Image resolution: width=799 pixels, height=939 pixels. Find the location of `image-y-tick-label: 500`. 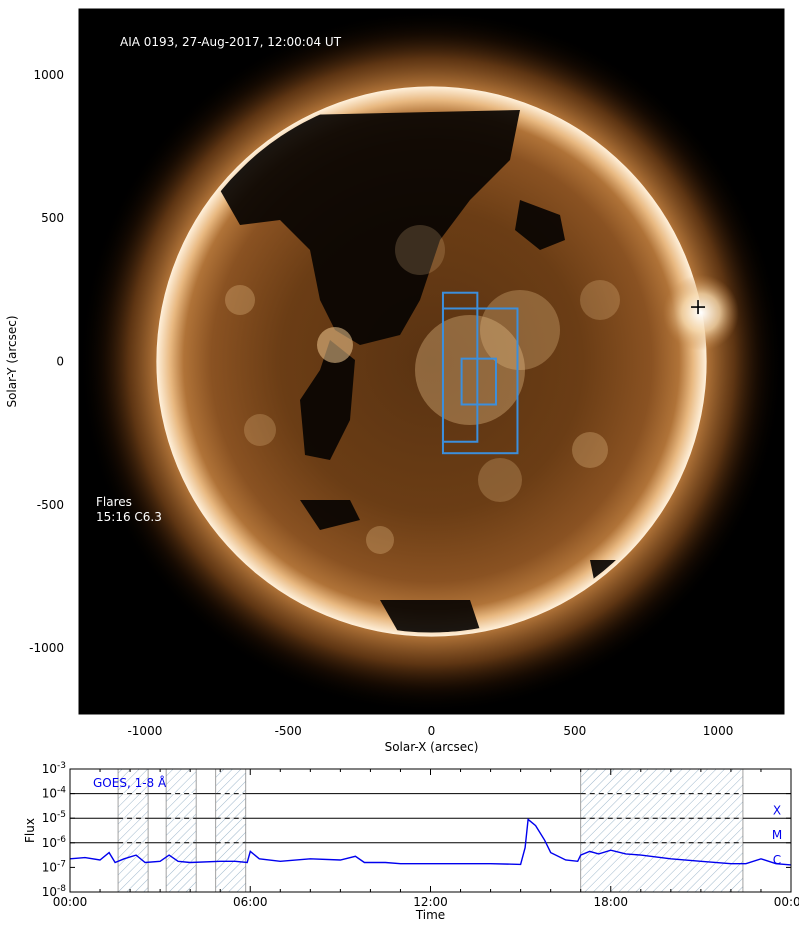

image-y-tick-label: 500 is located at coordinates (52, 218).